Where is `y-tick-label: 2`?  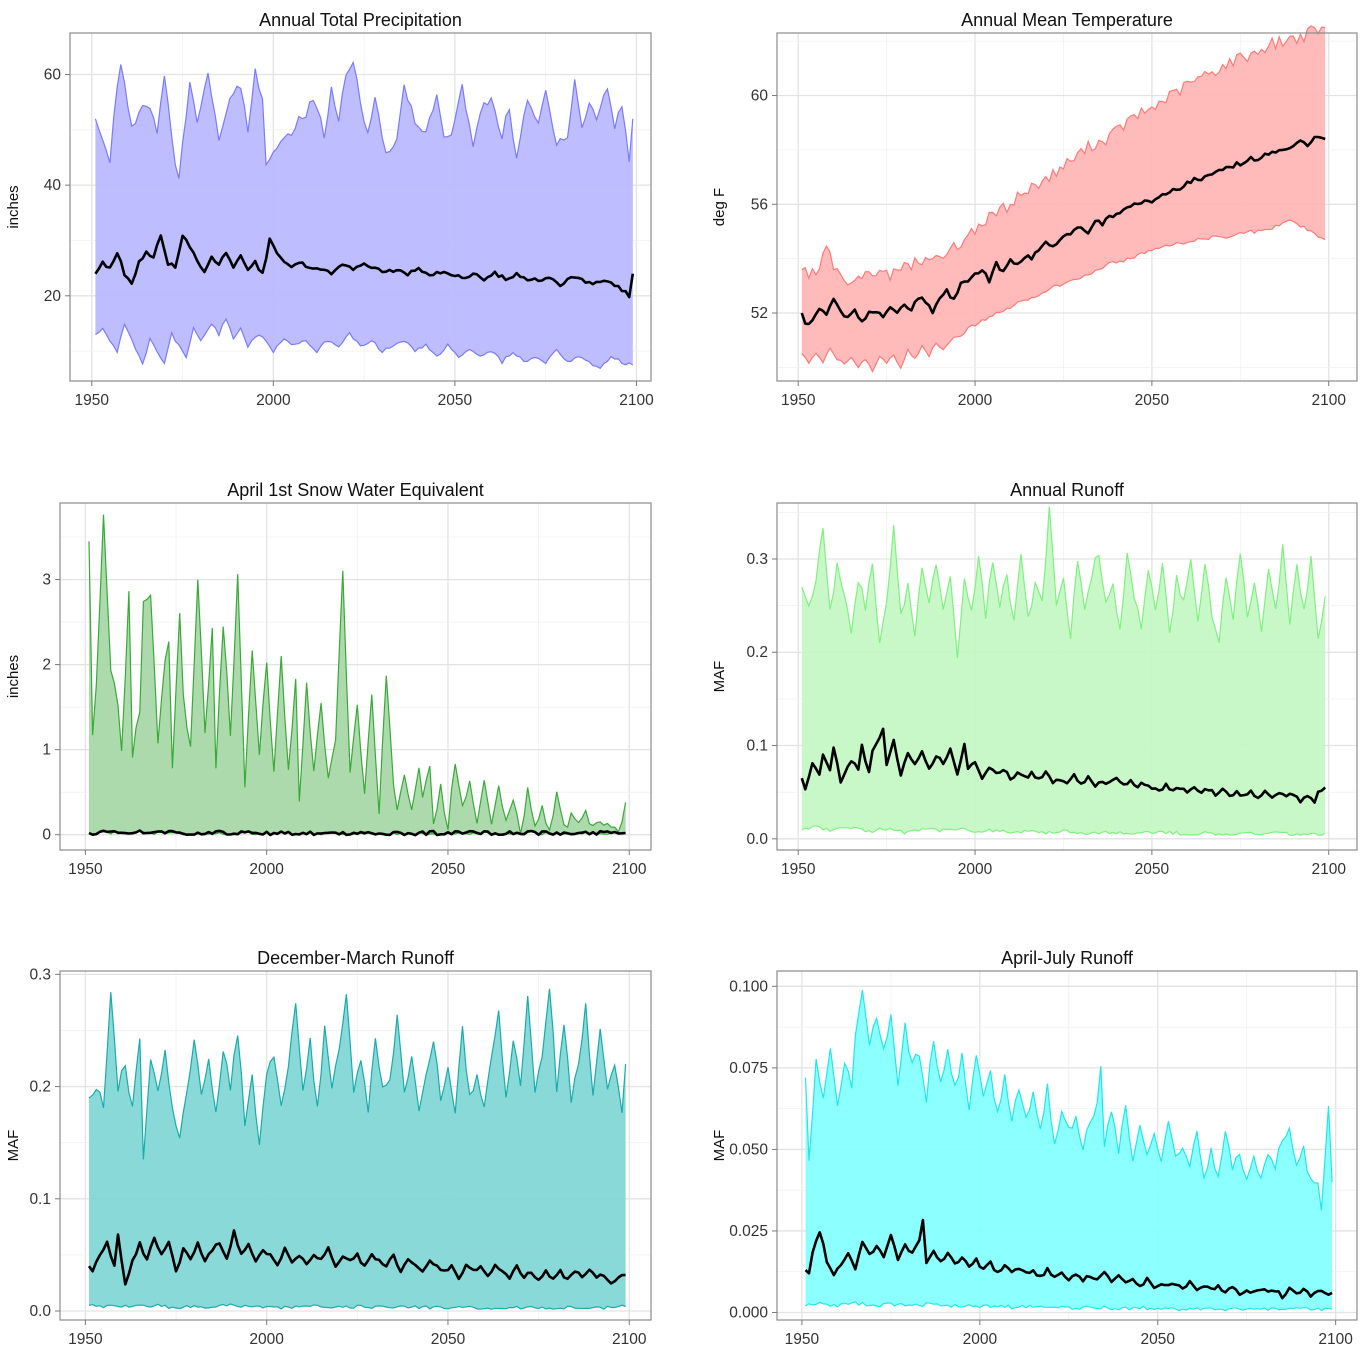
y-tick-label: 2 is located at coordinates (46, 665).